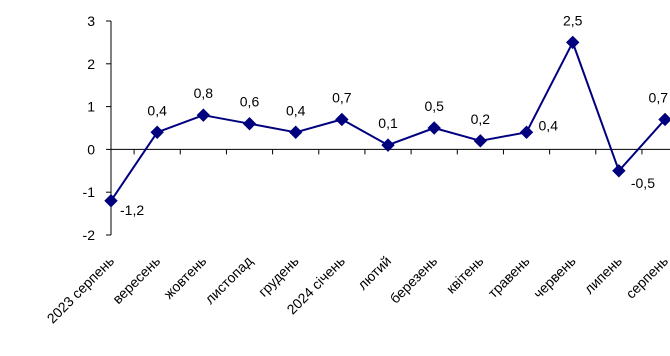  What do you see at coordinates (91, 21) in the screenshot?
I see `y-tick-label: 3` at bounding box center [91, 21].